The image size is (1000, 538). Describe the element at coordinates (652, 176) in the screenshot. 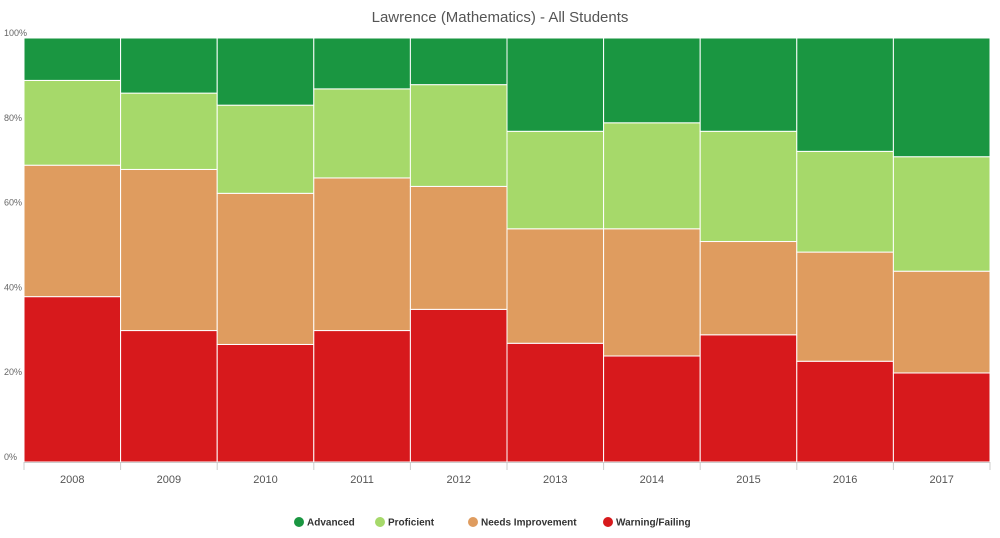

I see `bar-proficient-2014` at that location.